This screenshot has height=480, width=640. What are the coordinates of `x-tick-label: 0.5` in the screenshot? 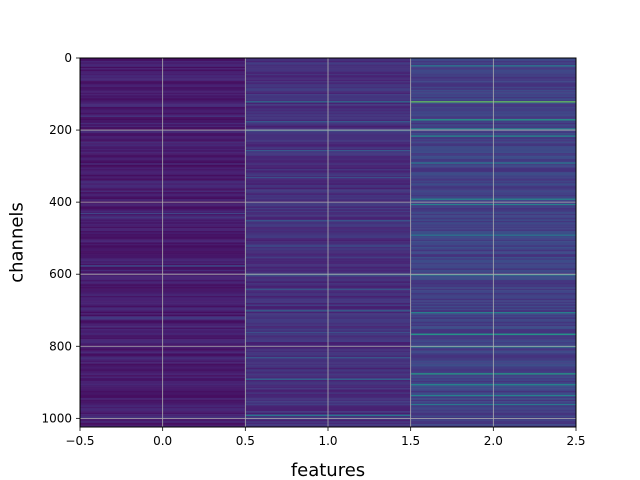 It's located at (245, 441).